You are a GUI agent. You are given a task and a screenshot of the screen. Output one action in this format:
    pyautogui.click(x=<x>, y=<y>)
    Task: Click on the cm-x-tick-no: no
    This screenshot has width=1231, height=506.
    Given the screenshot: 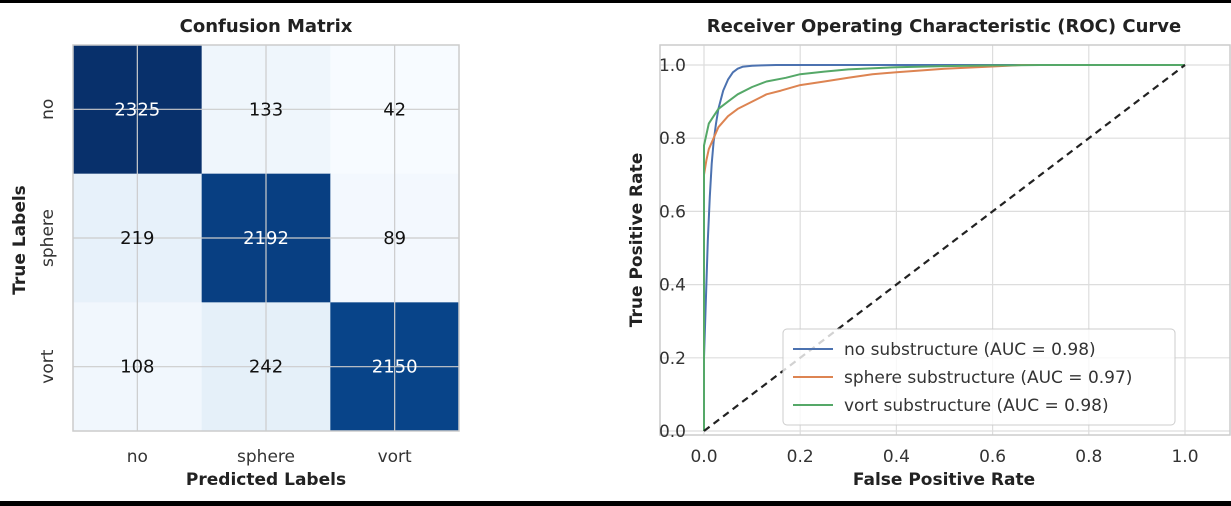 What is the action you would take?
    pyautogui.click(x=137, y=457)
    